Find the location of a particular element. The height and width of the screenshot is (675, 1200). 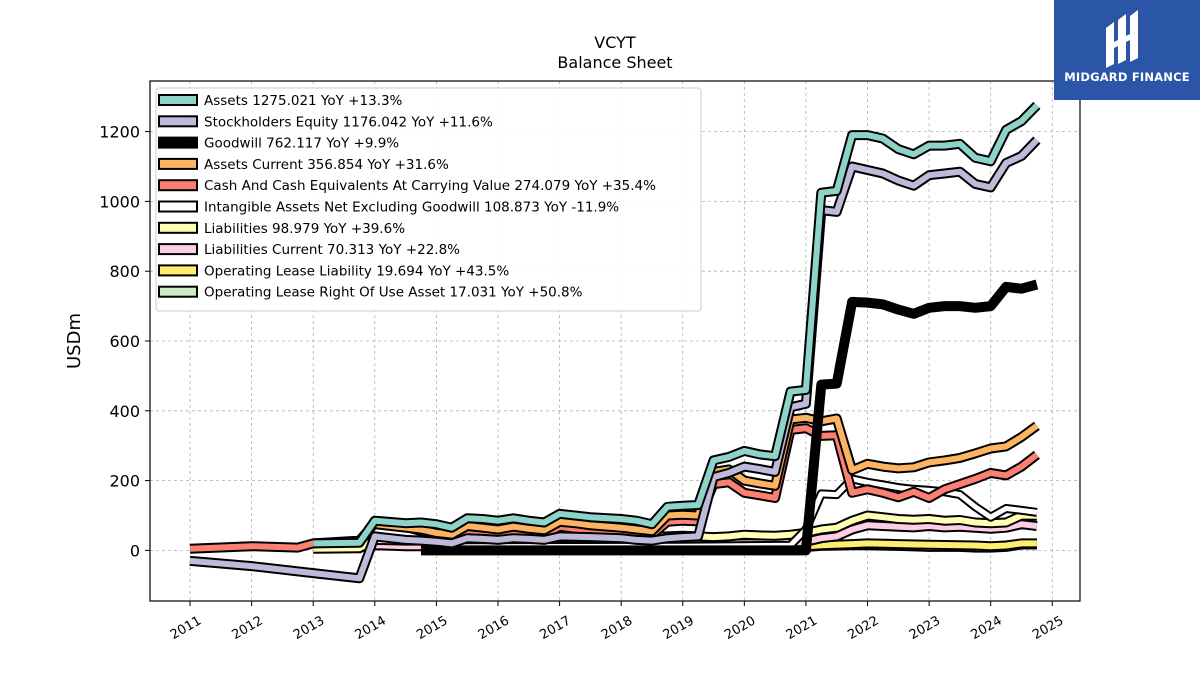

x-tick-label: 2013 is located at coordinates (309, 628).